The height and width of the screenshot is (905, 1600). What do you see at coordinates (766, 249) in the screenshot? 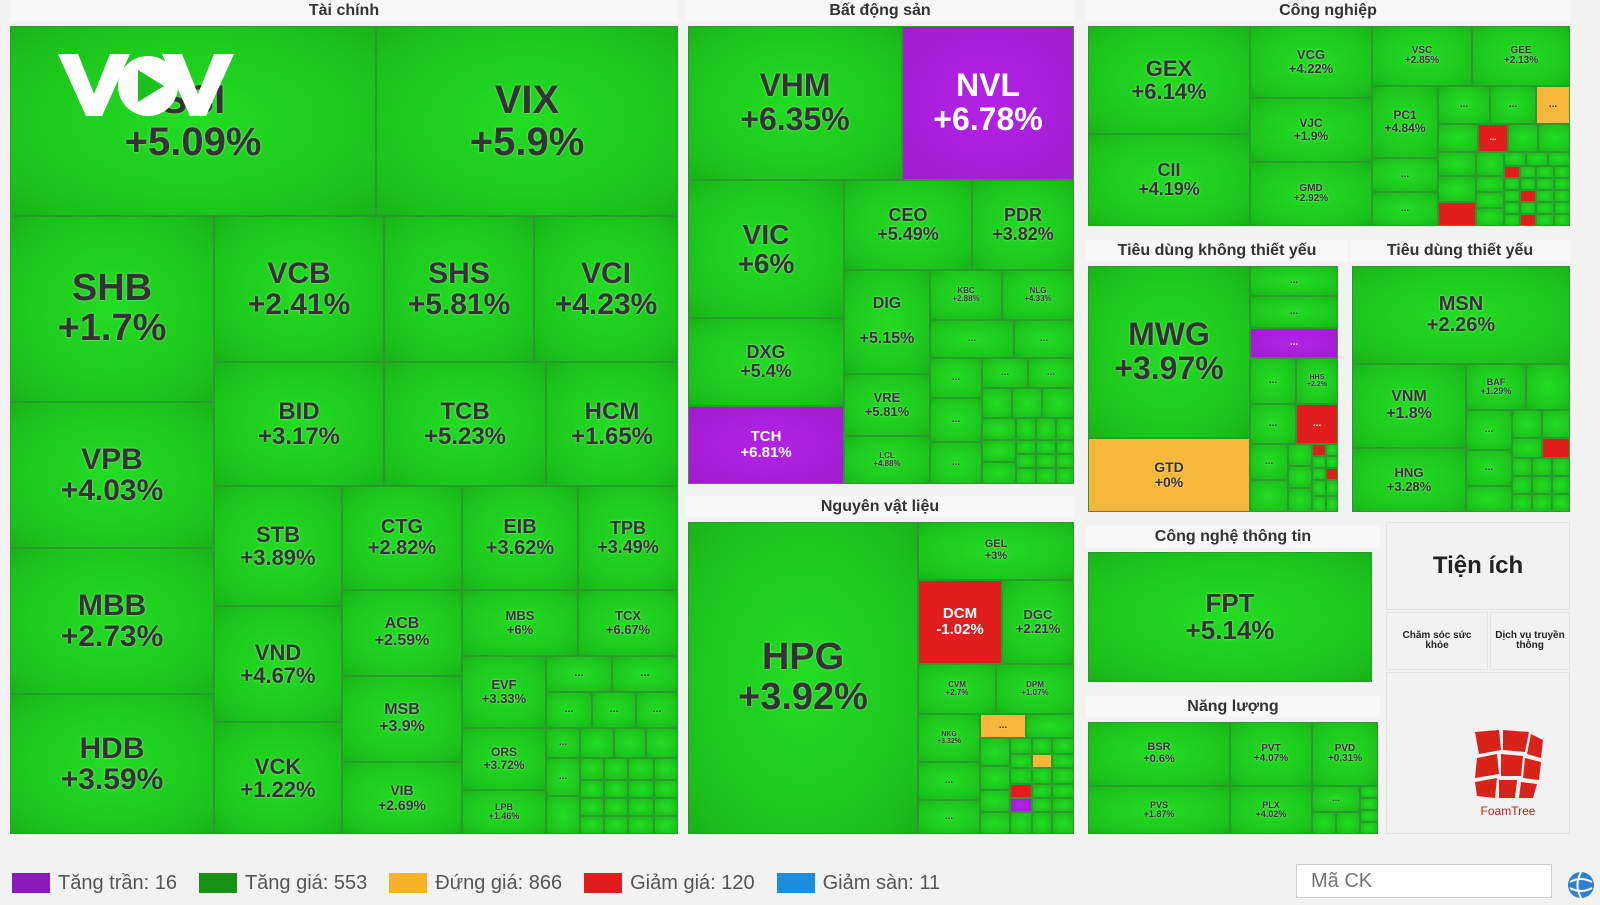
I see `stock-tile-vic: VIC +6%` at bounding box center [766, 249].